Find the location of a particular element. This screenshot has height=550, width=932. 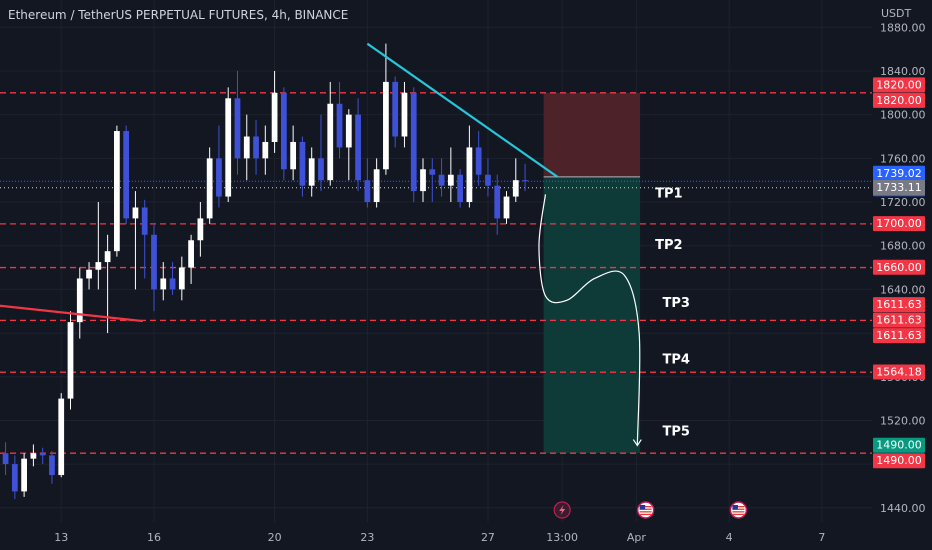

projection-path is located at coordinates (590, 320).